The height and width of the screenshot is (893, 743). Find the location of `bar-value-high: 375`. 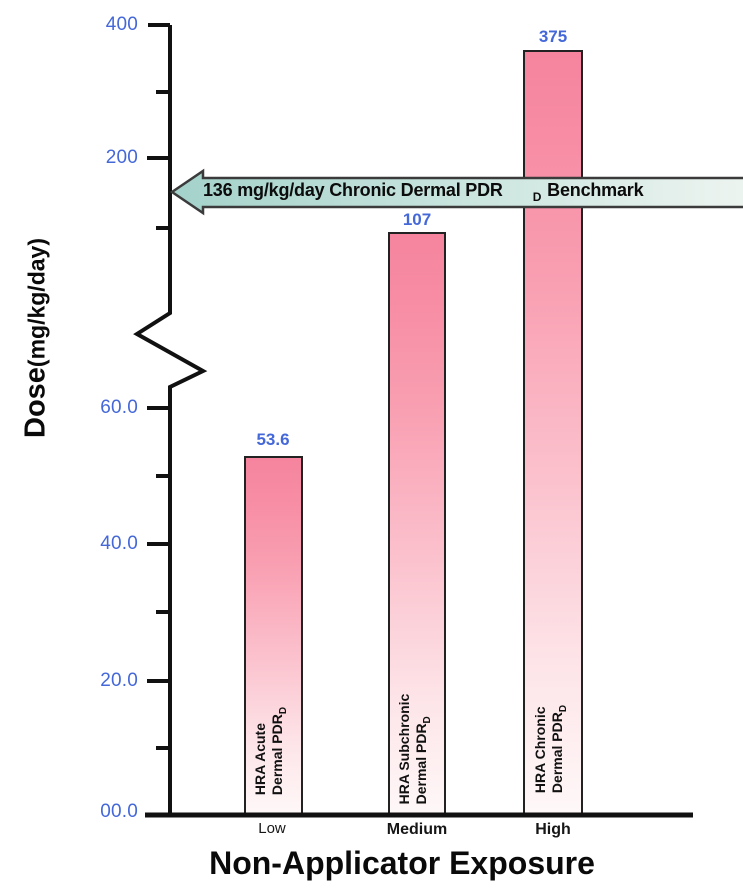

bar-value-high: 375 is located at coordinates (553, 36).